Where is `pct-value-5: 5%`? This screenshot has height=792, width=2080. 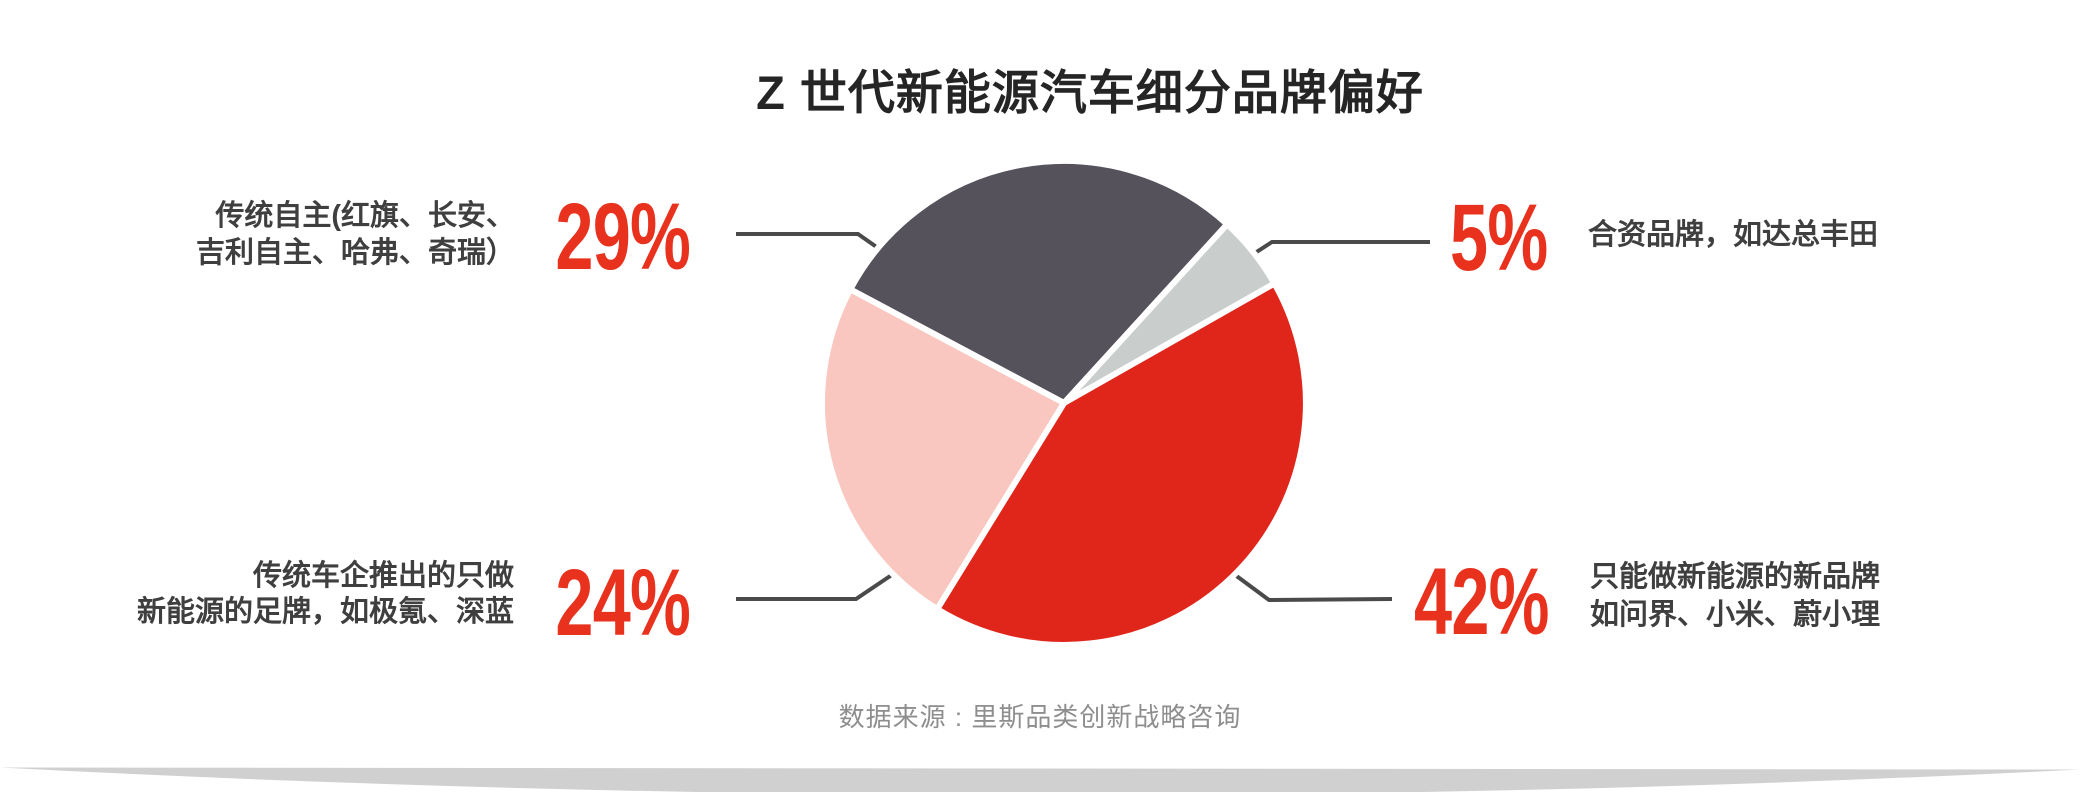
pct-value-5: 5% is located at coordinates (1499, 238).